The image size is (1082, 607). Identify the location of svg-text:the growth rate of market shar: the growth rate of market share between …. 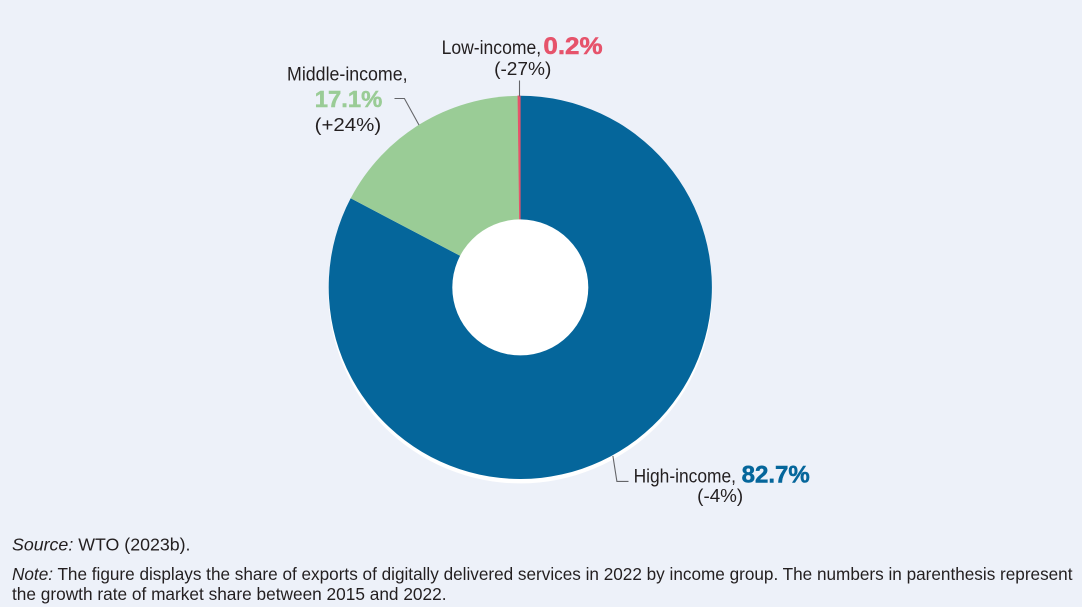
(229, 594).